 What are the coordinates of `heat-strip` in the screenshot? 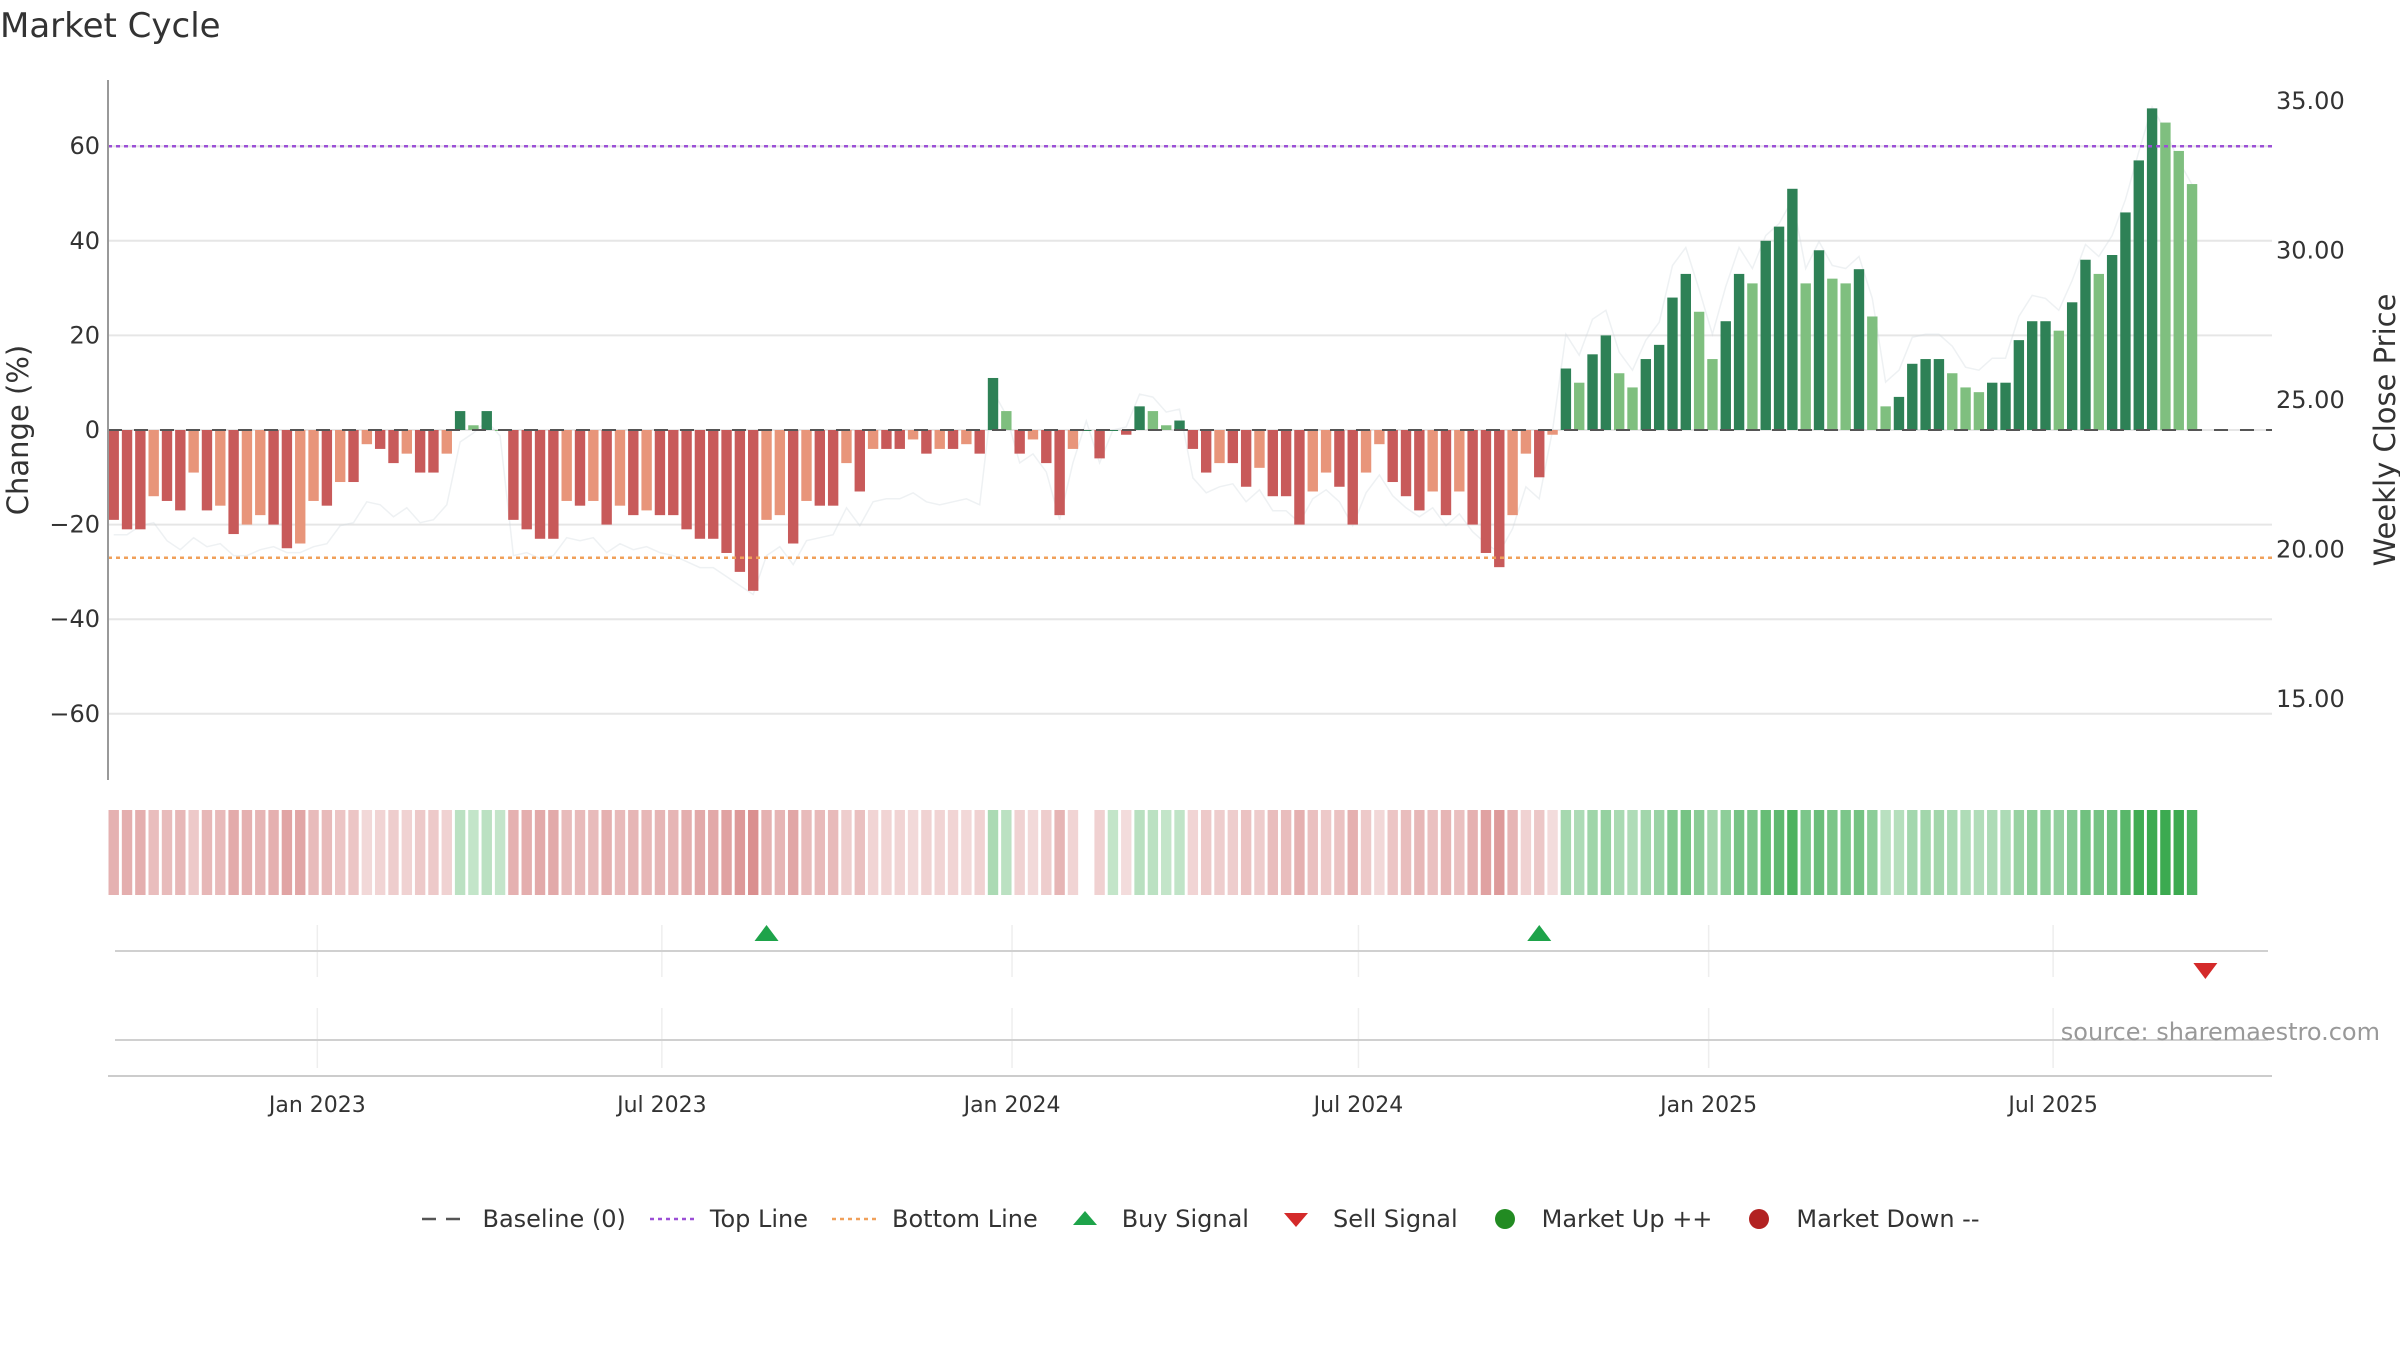 It's located at (1153, 852).